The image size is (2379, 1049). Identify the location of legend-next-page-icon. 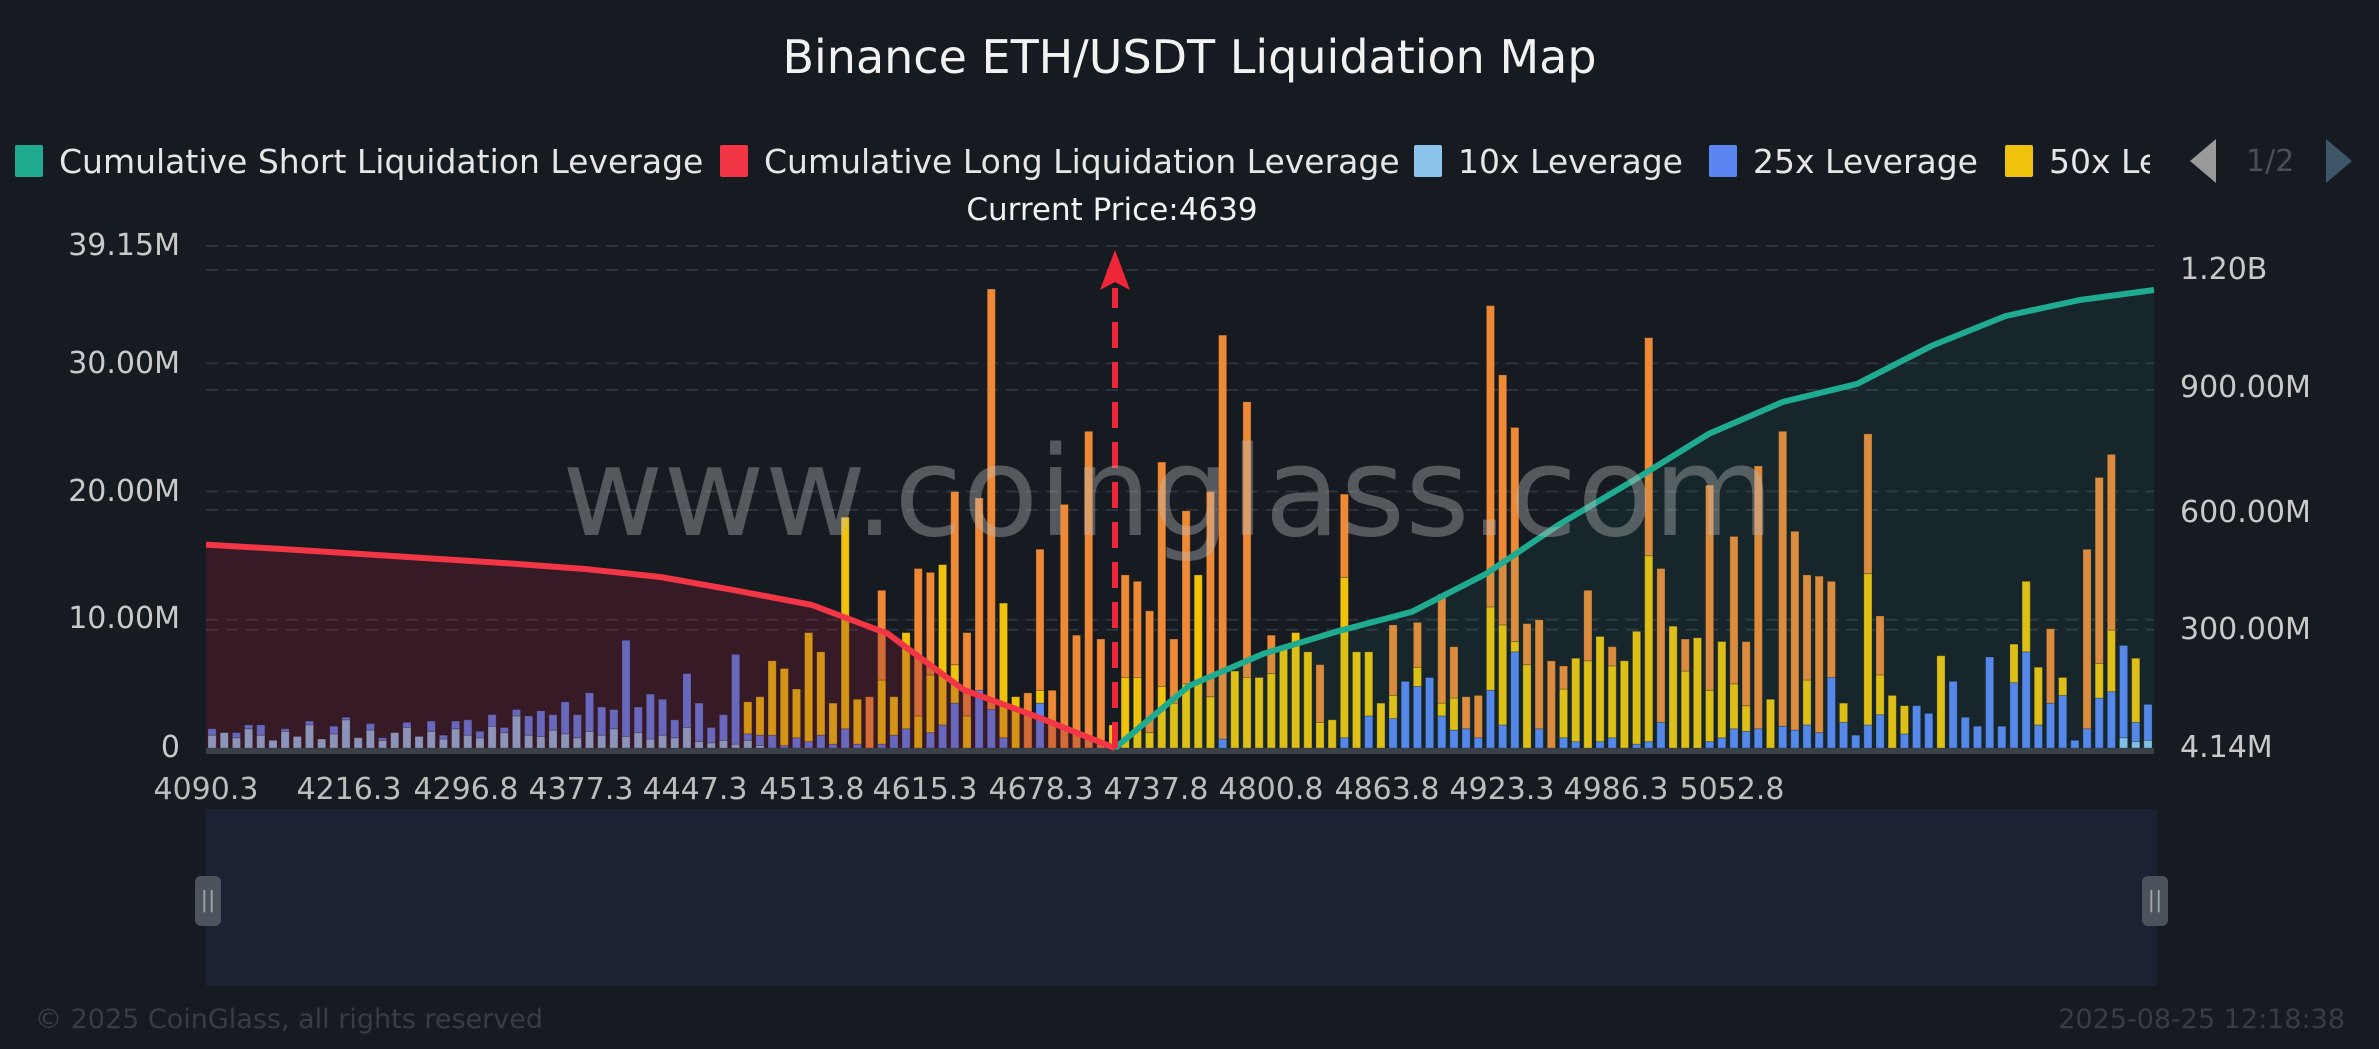
(2339, 161).